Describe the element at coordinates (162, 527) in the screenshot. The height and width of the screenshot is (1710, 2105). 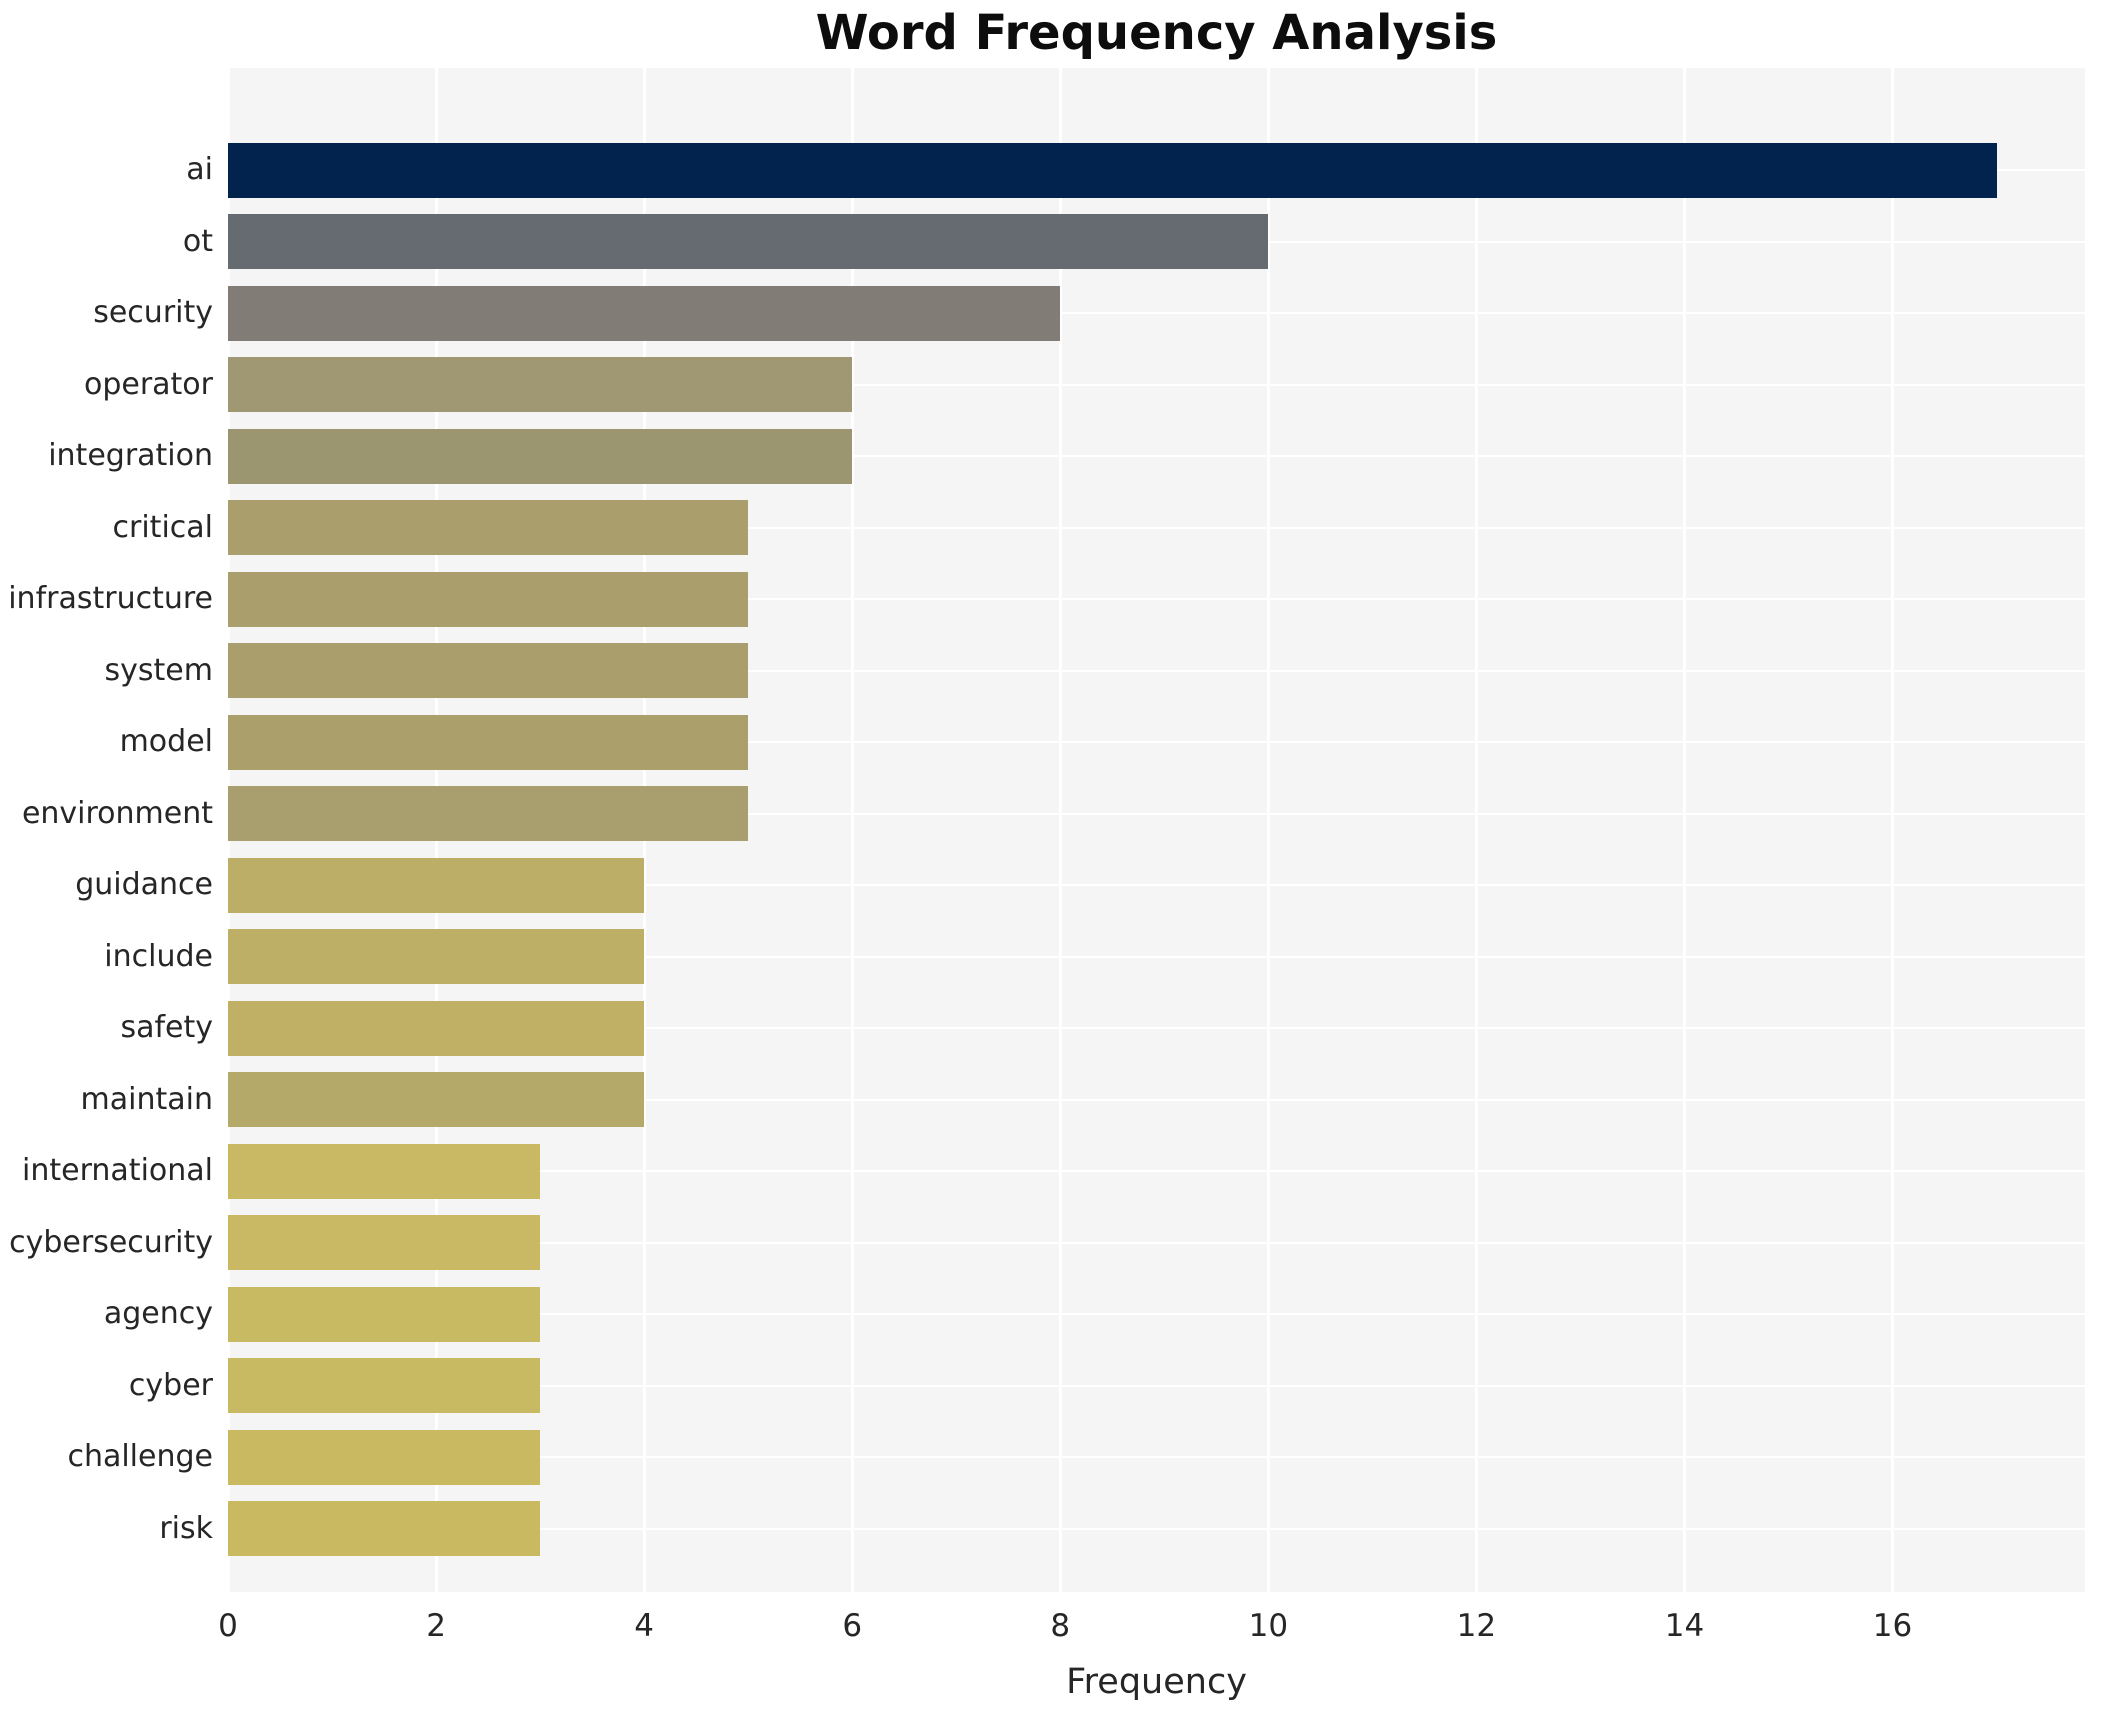
I see `y-tick-label-critical: critical` at that location.